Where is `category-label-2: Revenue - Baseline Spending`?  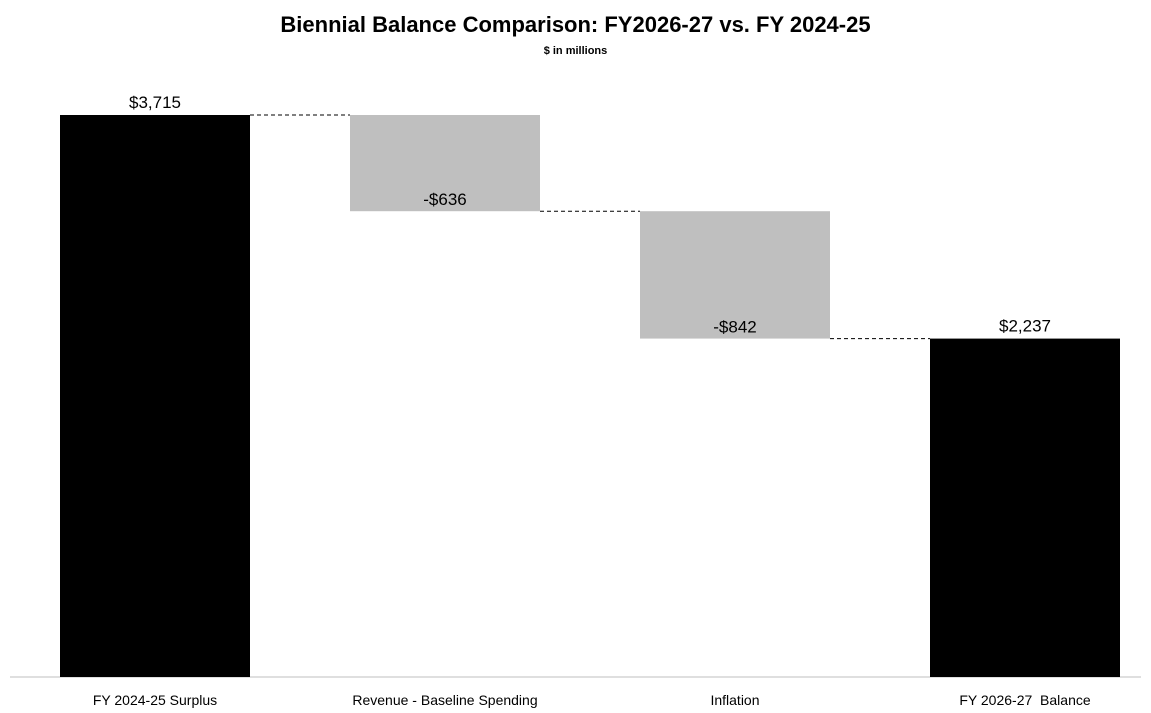
category-label-2: Revenue - Baseline Spending is located at coordinates (444, 700).